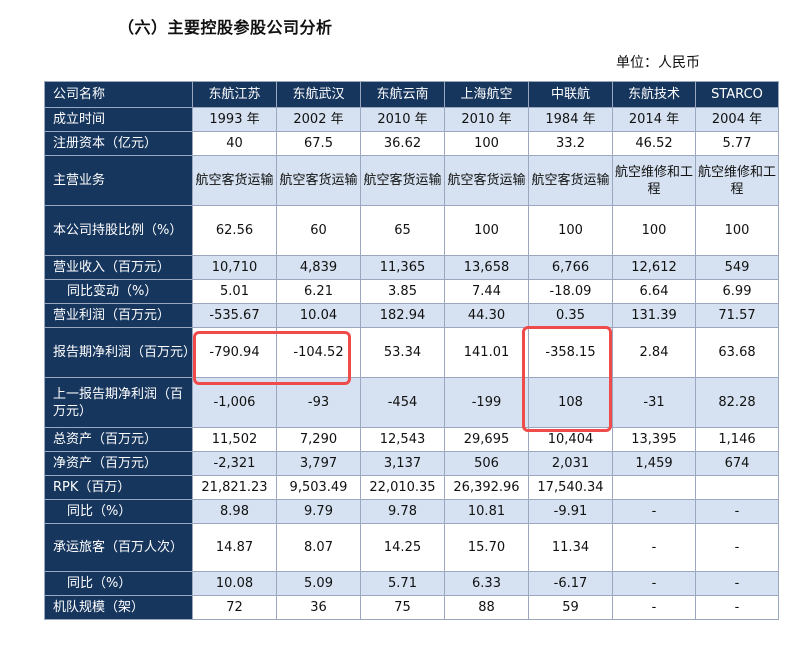 This screenshot has height=650, width=800. What do you see at coordinates (318, 143) in the screenshot?
I see `table-cell: 67.5` at bounding box center [318, 143].